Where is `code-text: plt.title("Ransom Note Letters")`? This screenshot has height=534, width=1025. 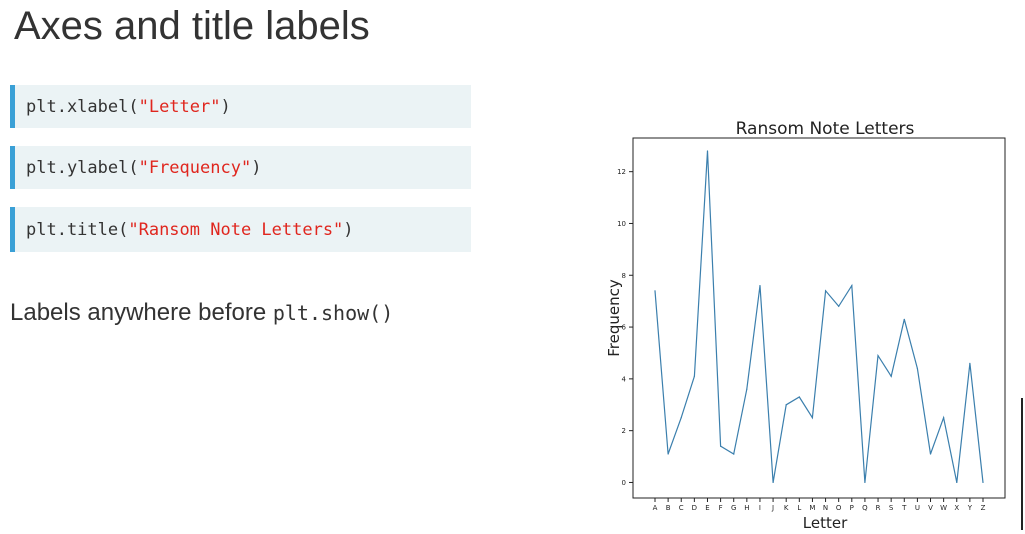
code-text: plt.title("Ransom Note Letters") is located at coordinates (190, 229).